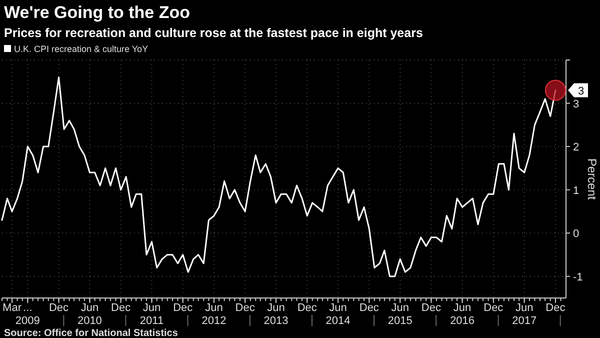  I want to click on x-tick-label: Mar, so click(12, 308).